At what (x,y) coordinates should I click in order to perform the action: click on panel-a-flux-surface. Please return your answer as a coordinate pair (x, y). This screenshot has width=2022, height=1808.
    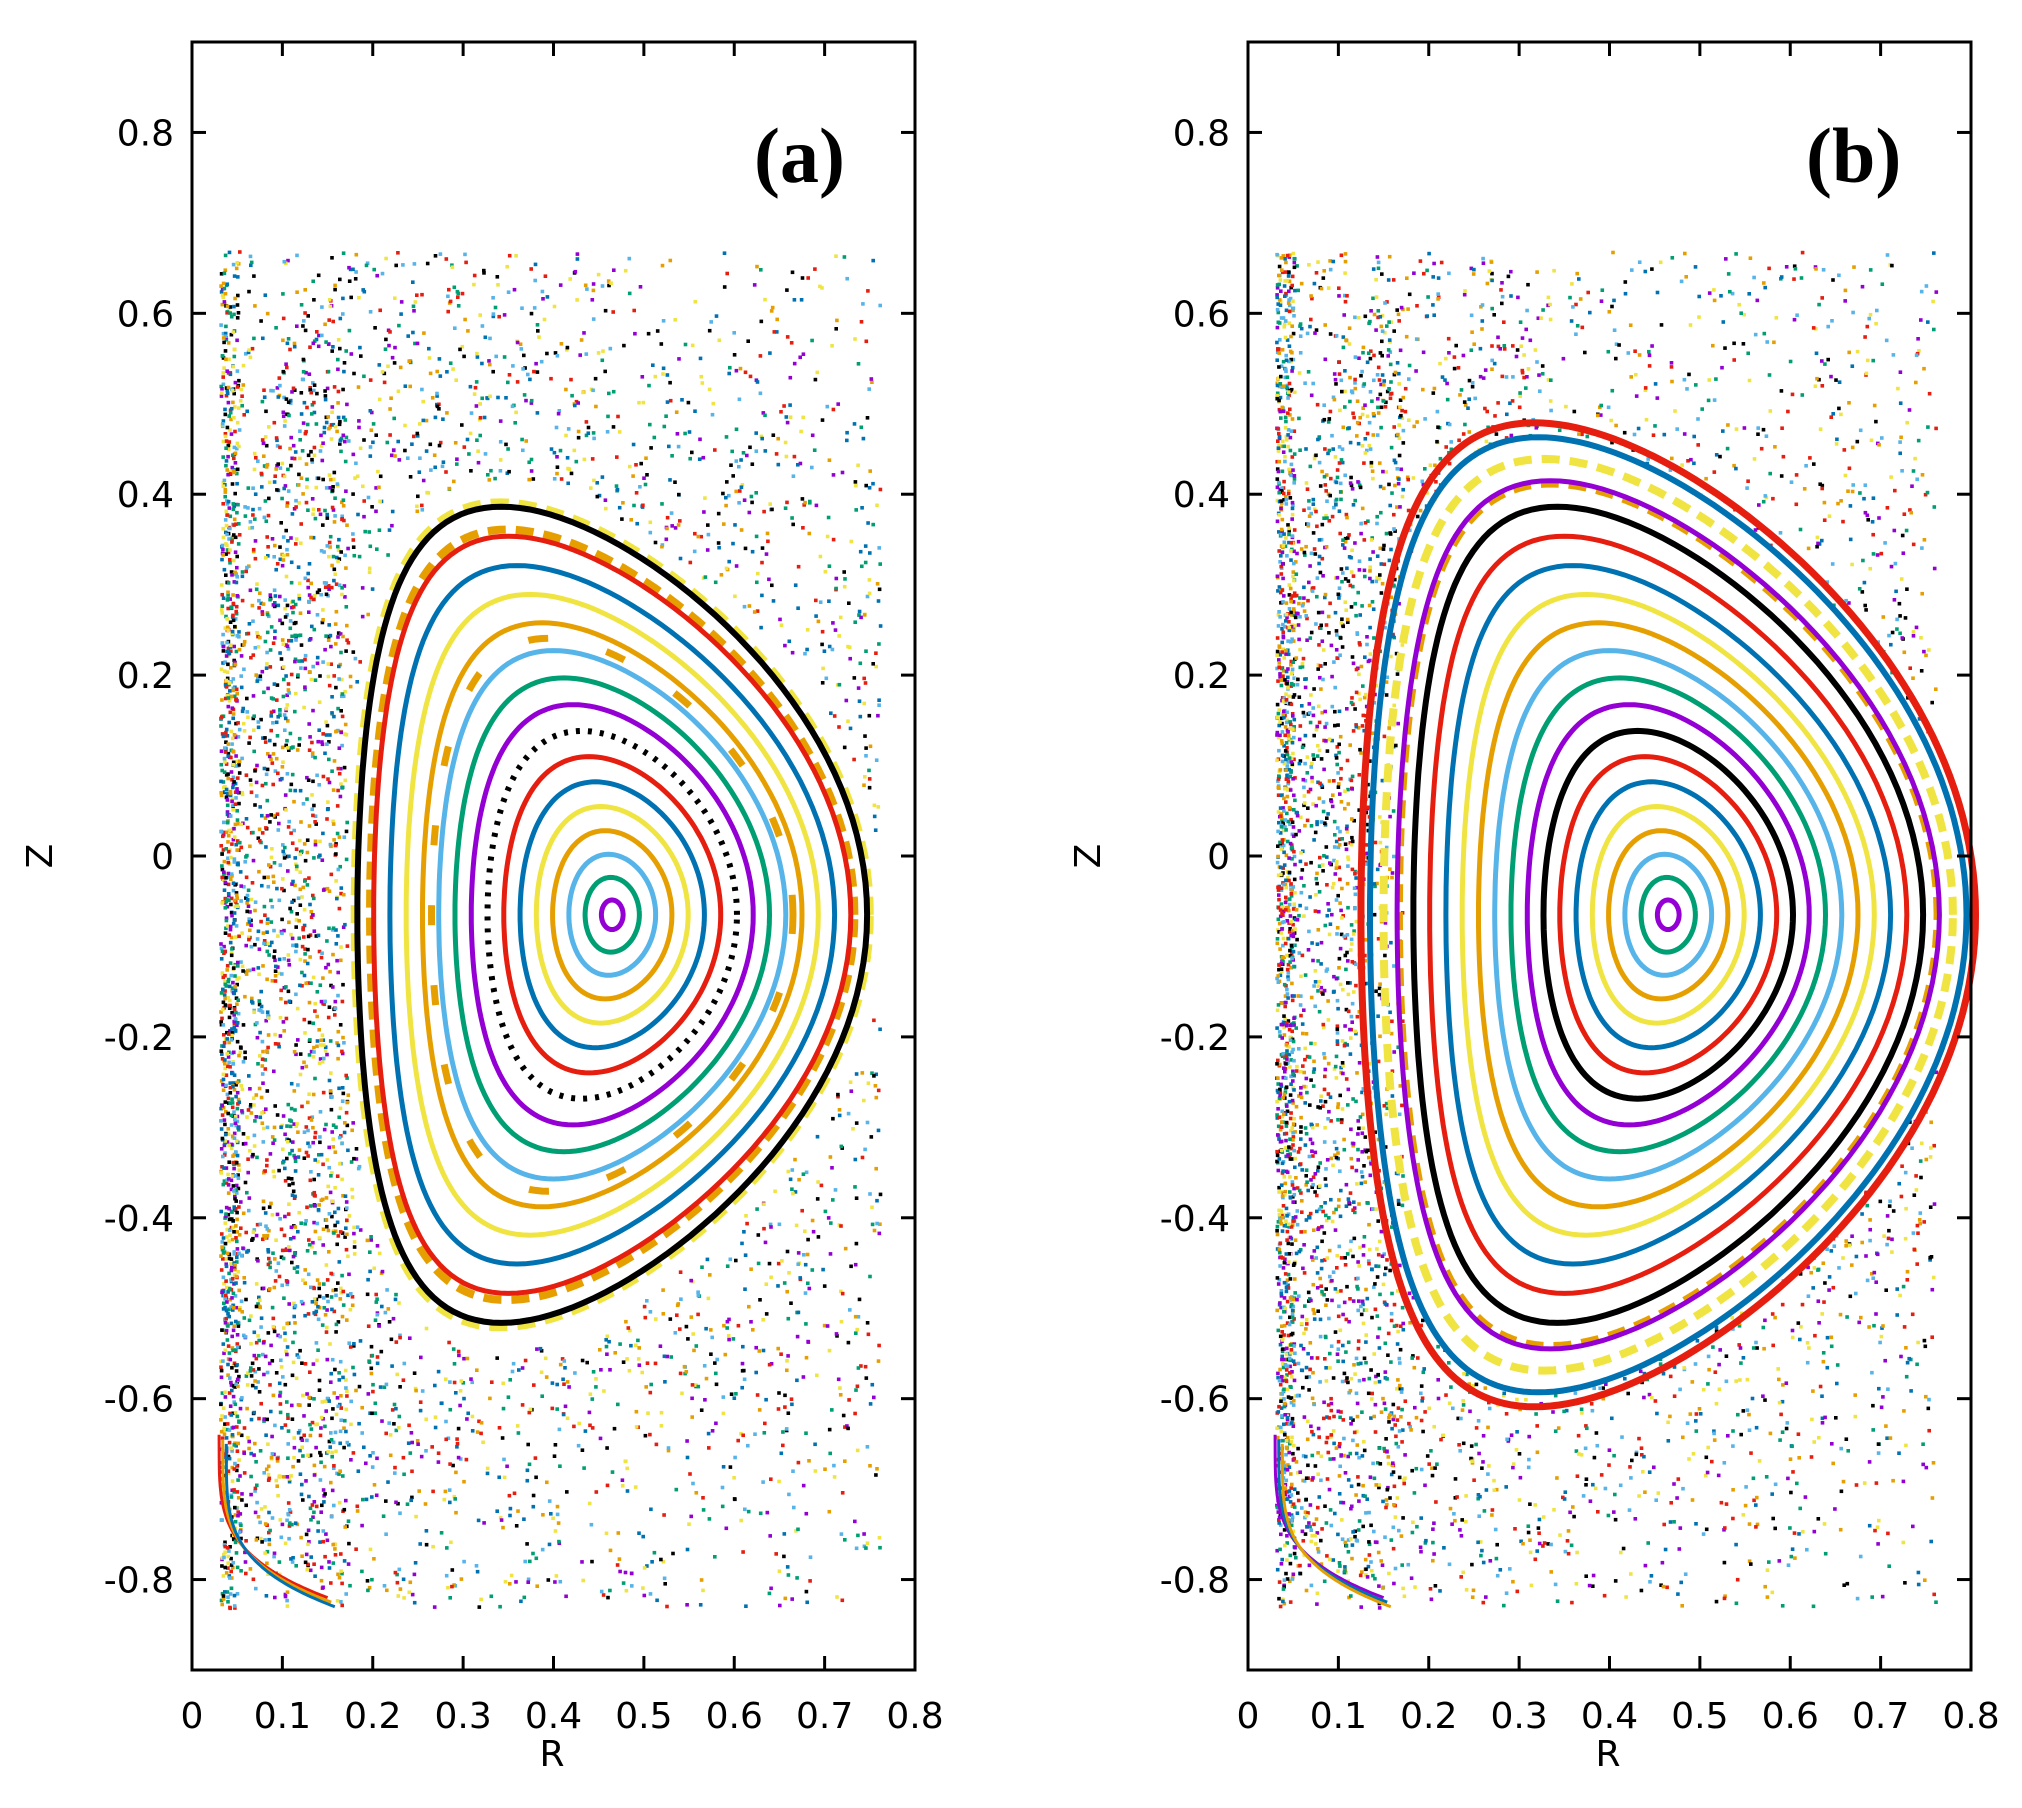
    Looking at the image, I should click on (612, 914).